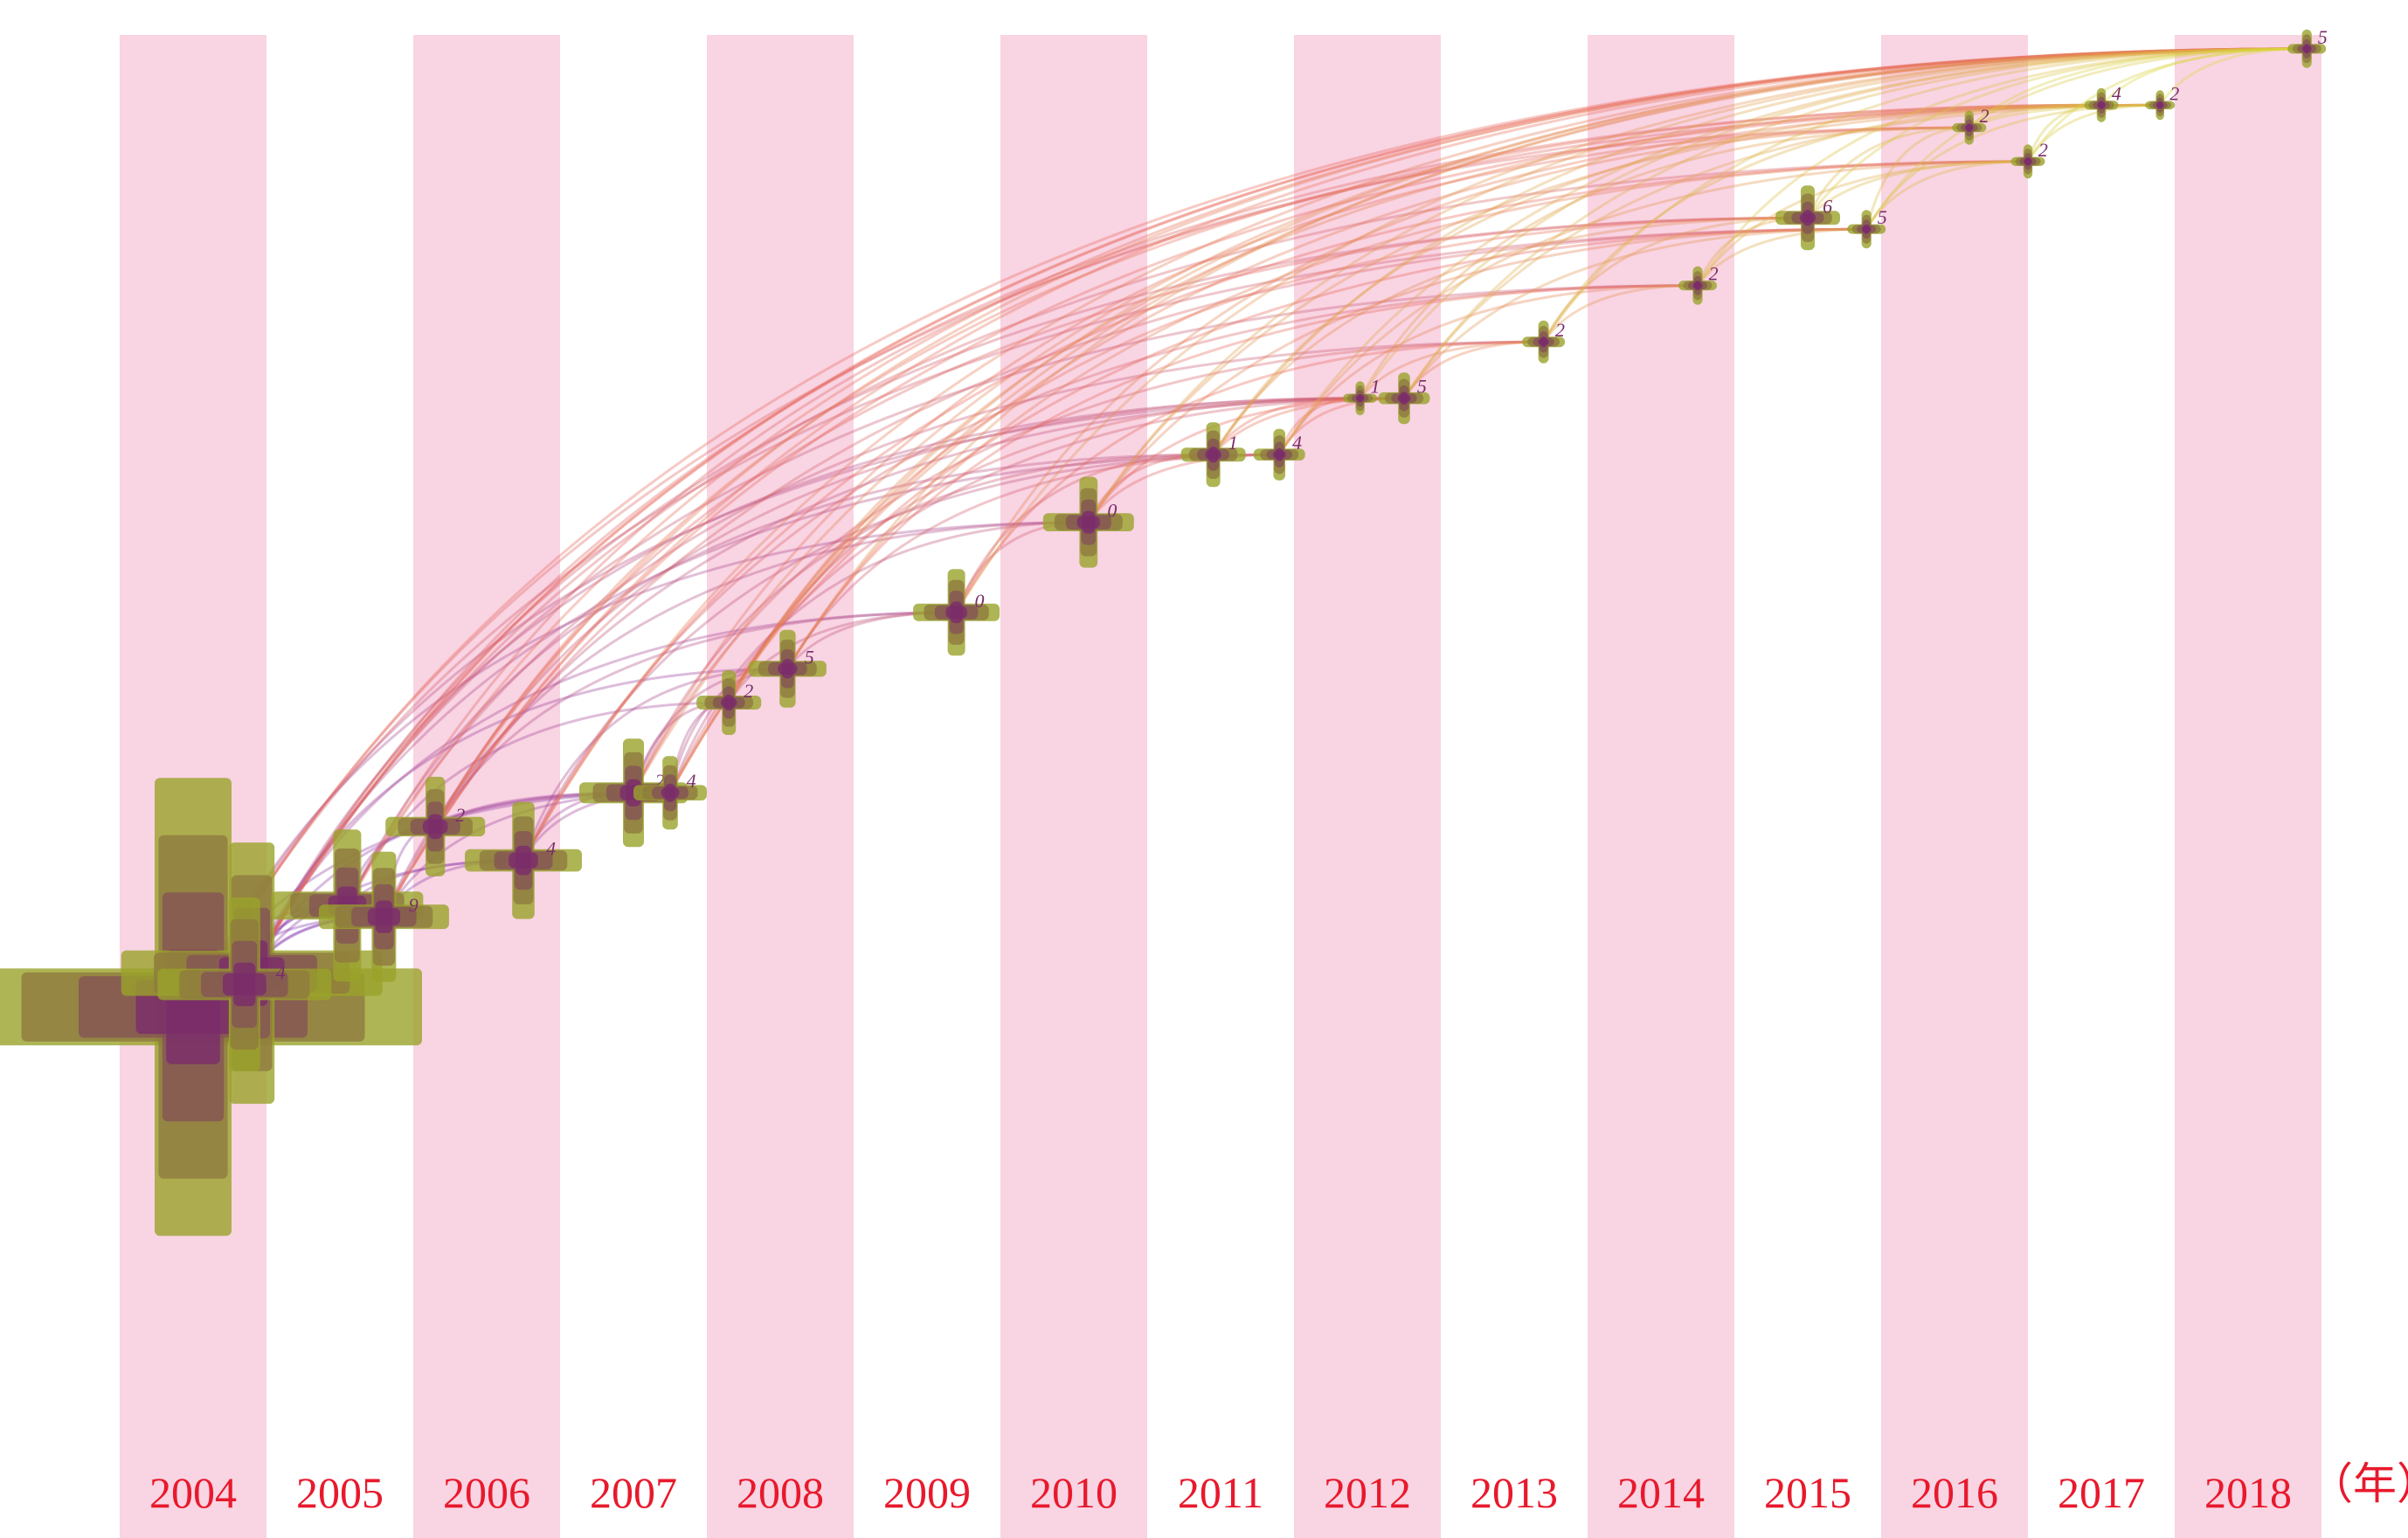  I want to click on cluster-node-24: 2, so click(2162, 102).